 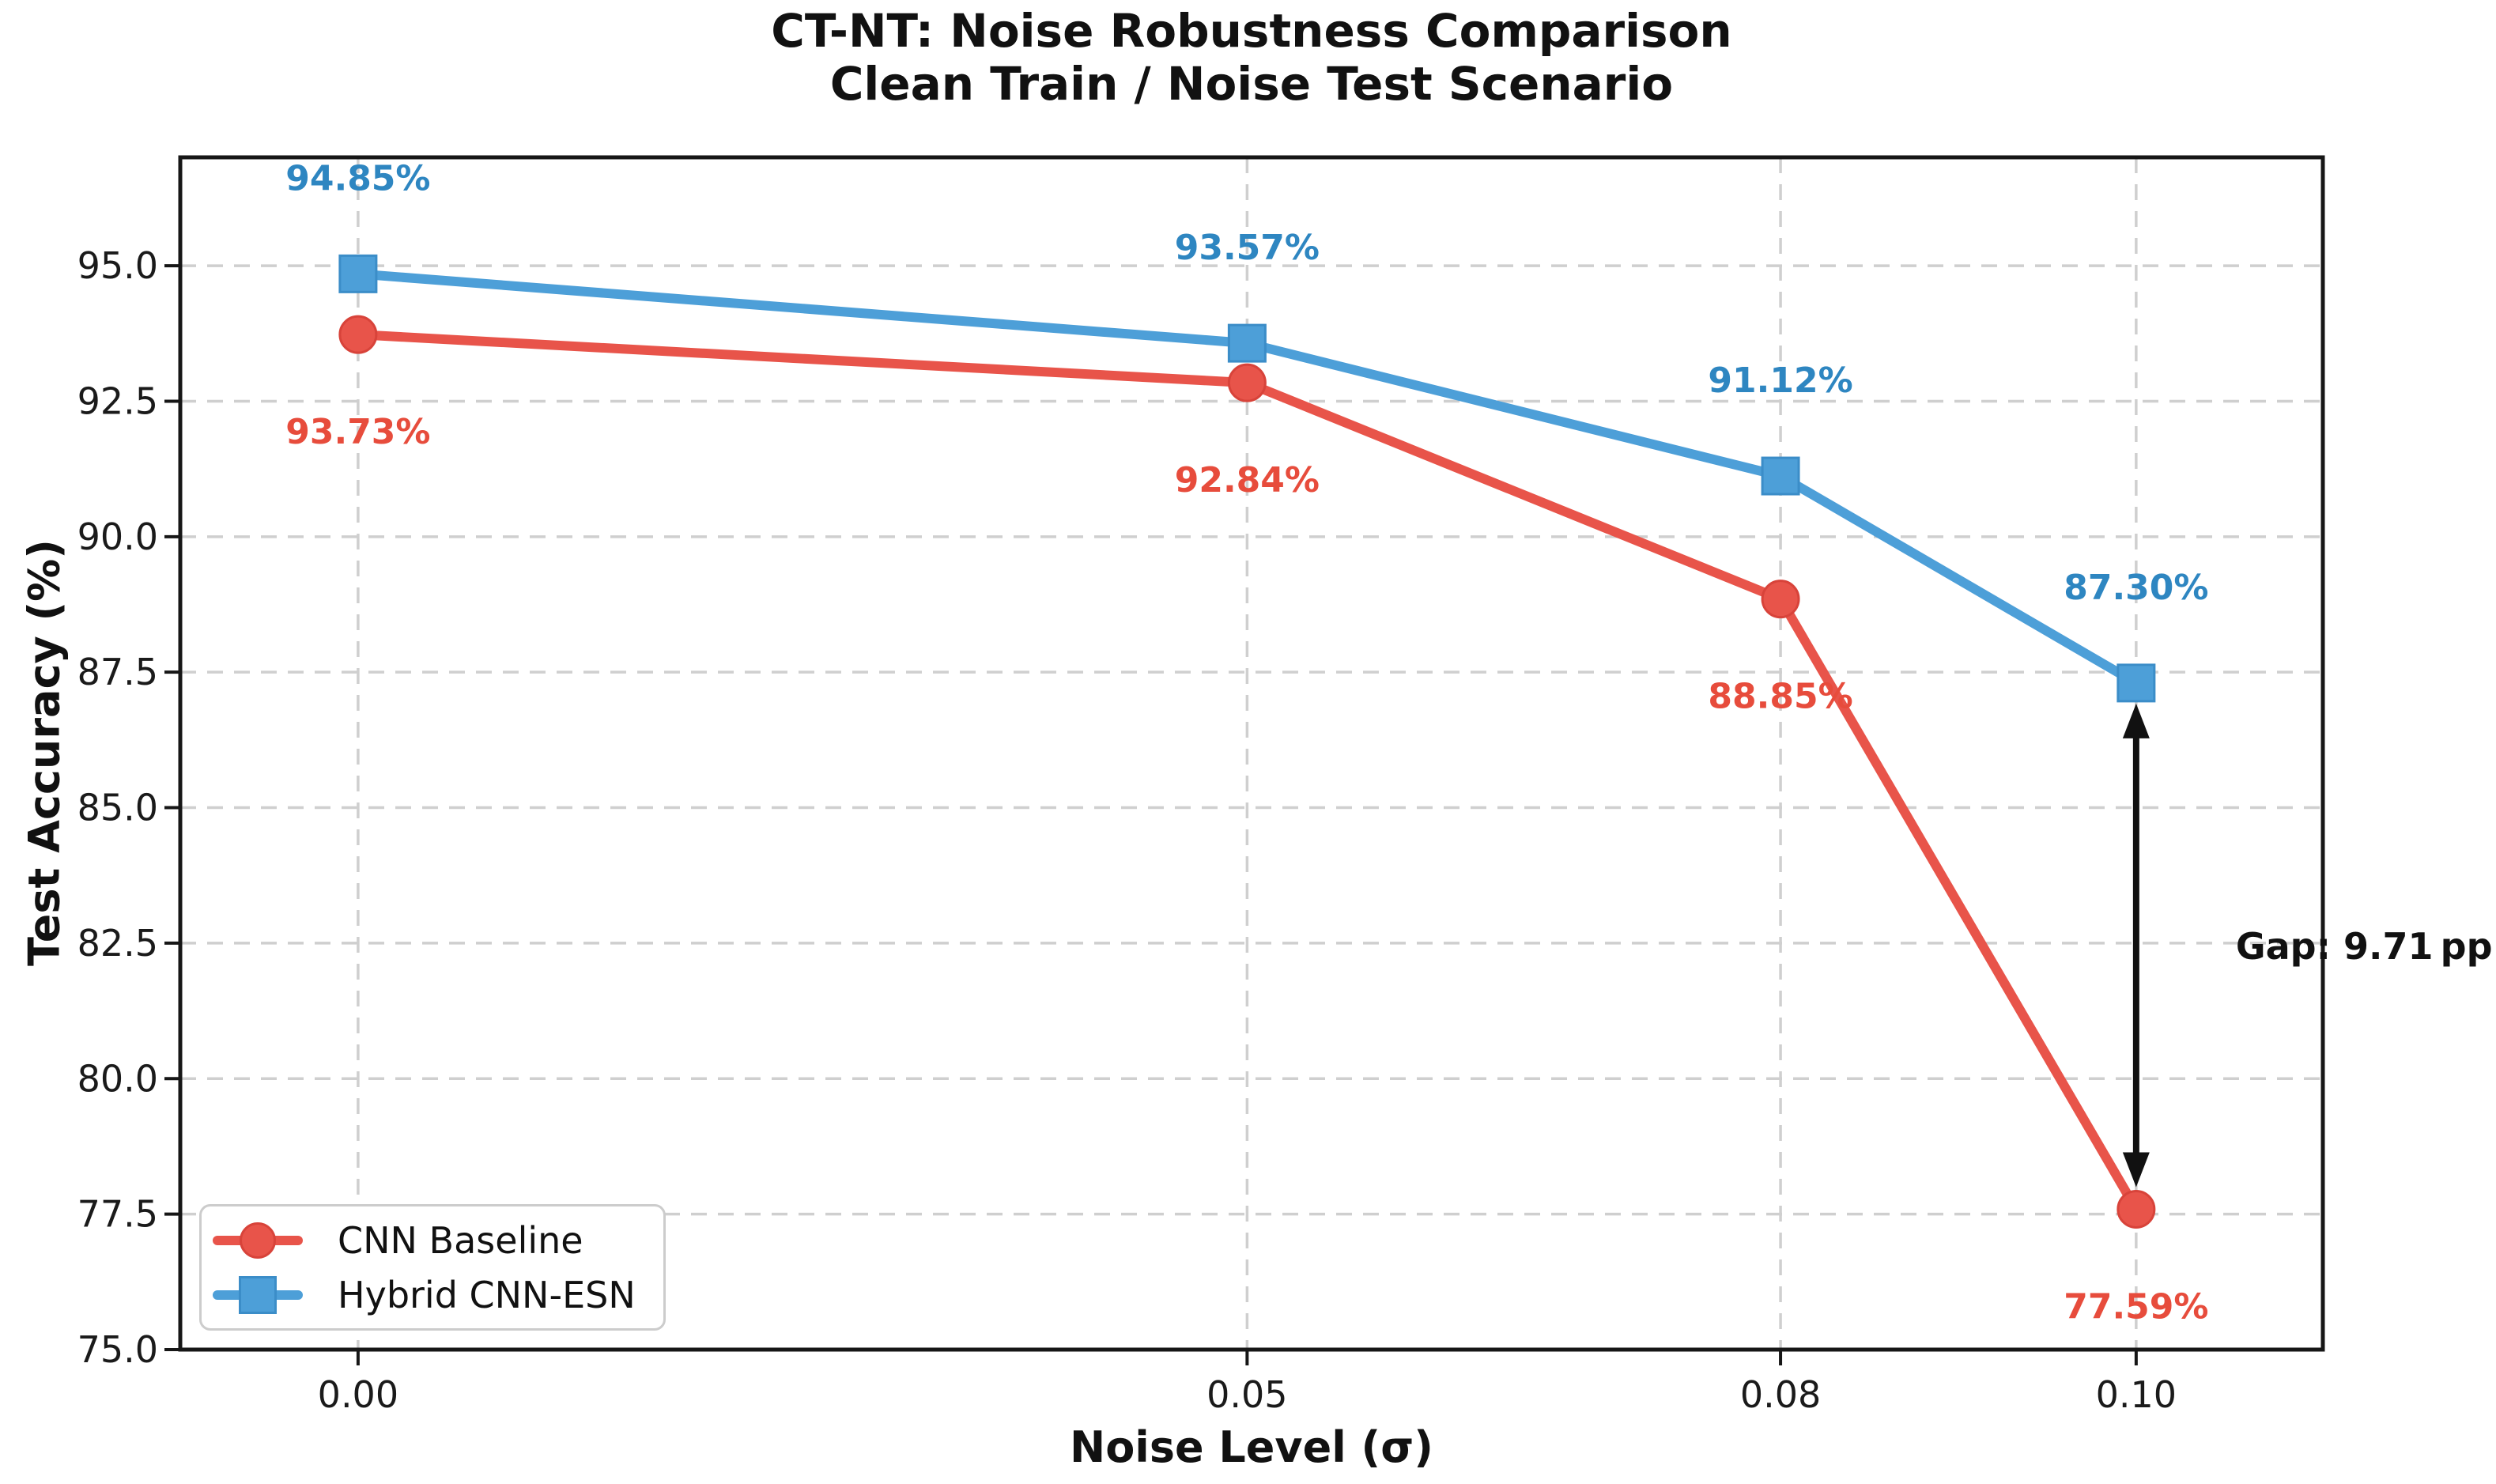 What do you see at coordinates (357, 432) in the screenshot?
I see `data-point-label: 93.73%` at bounding box center [357, 432].